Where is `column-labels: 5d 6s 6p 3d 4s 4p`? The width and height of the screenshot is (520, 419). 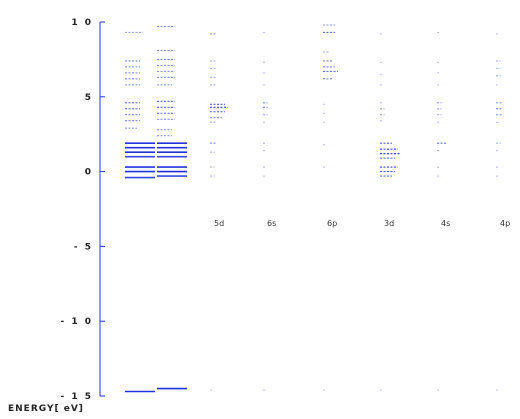 column-labels: 5d 6s 6p 3d 4s 4p is located at coordinates (362, 223).